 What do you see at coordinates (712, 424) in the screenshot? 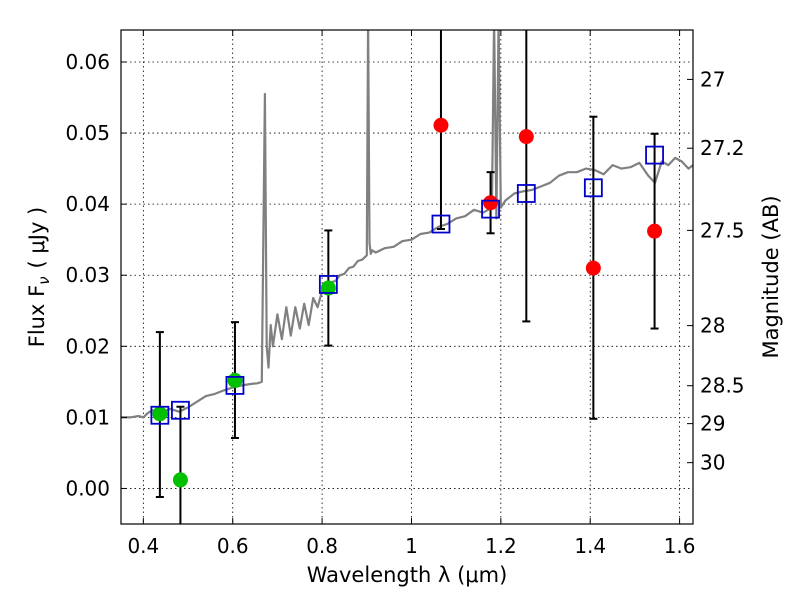
I see `y2-tick-label: 29` at bounding box center [712, 424].